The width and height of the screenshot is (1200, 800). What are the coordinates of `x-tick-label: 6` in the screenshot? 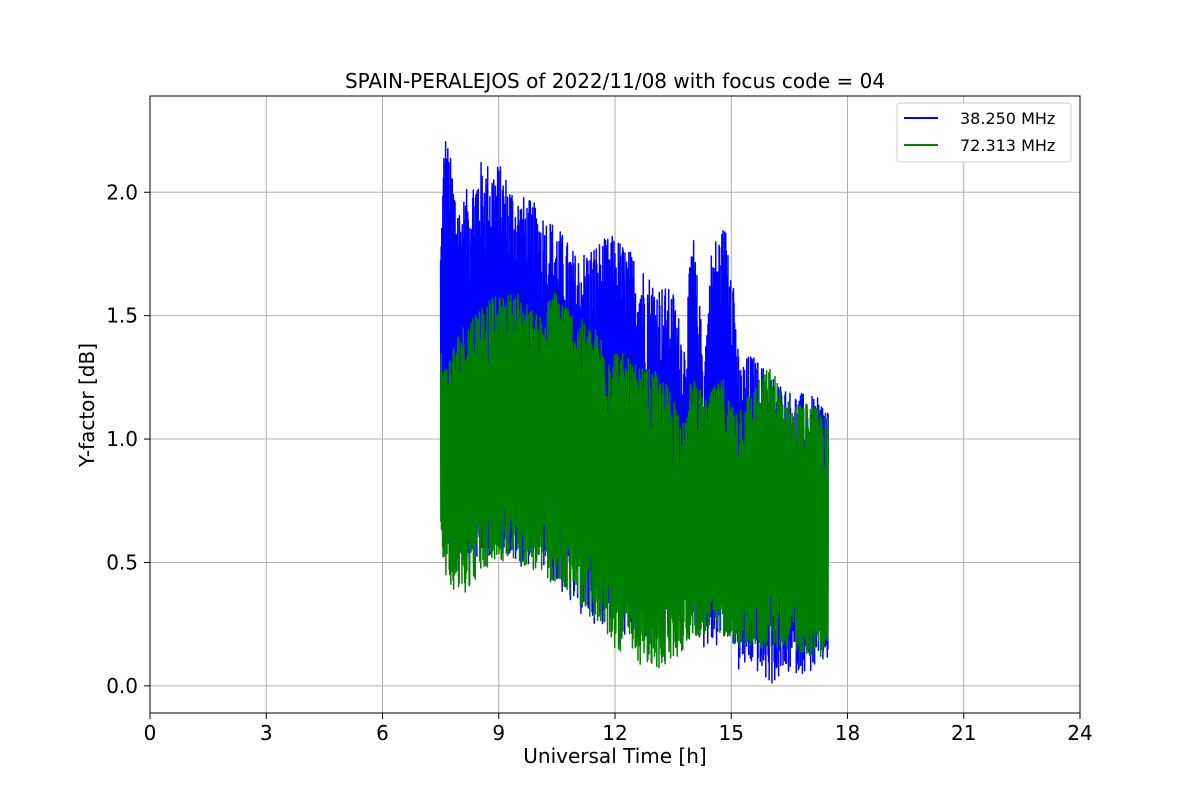 It's located at (382, 733).